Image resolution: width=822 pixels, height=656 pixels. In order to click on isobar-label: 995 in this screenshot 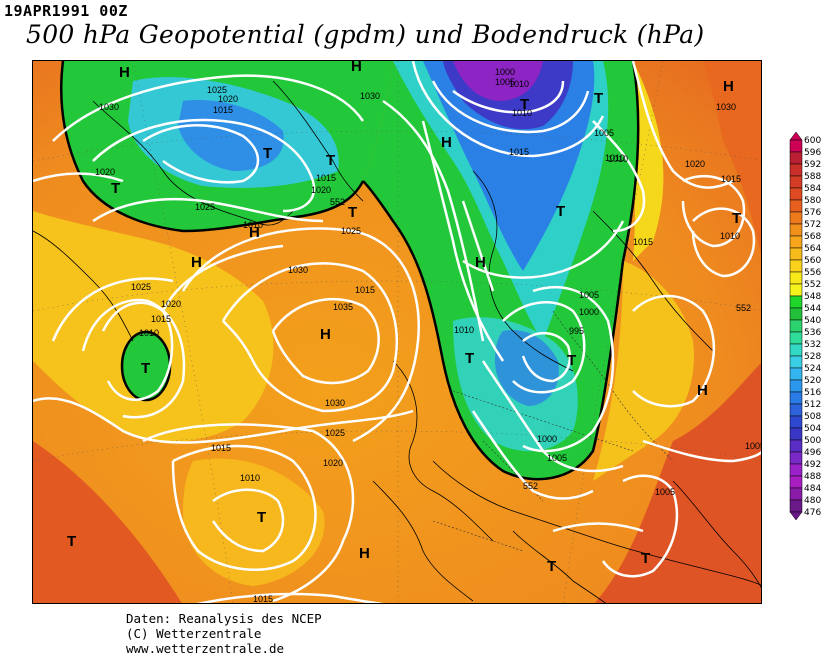, I will do `click(576, 331)`.